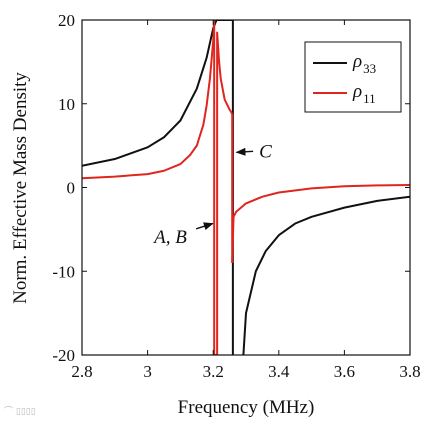  I want to click on legend-label-11: ρ11, so click(364, 93).